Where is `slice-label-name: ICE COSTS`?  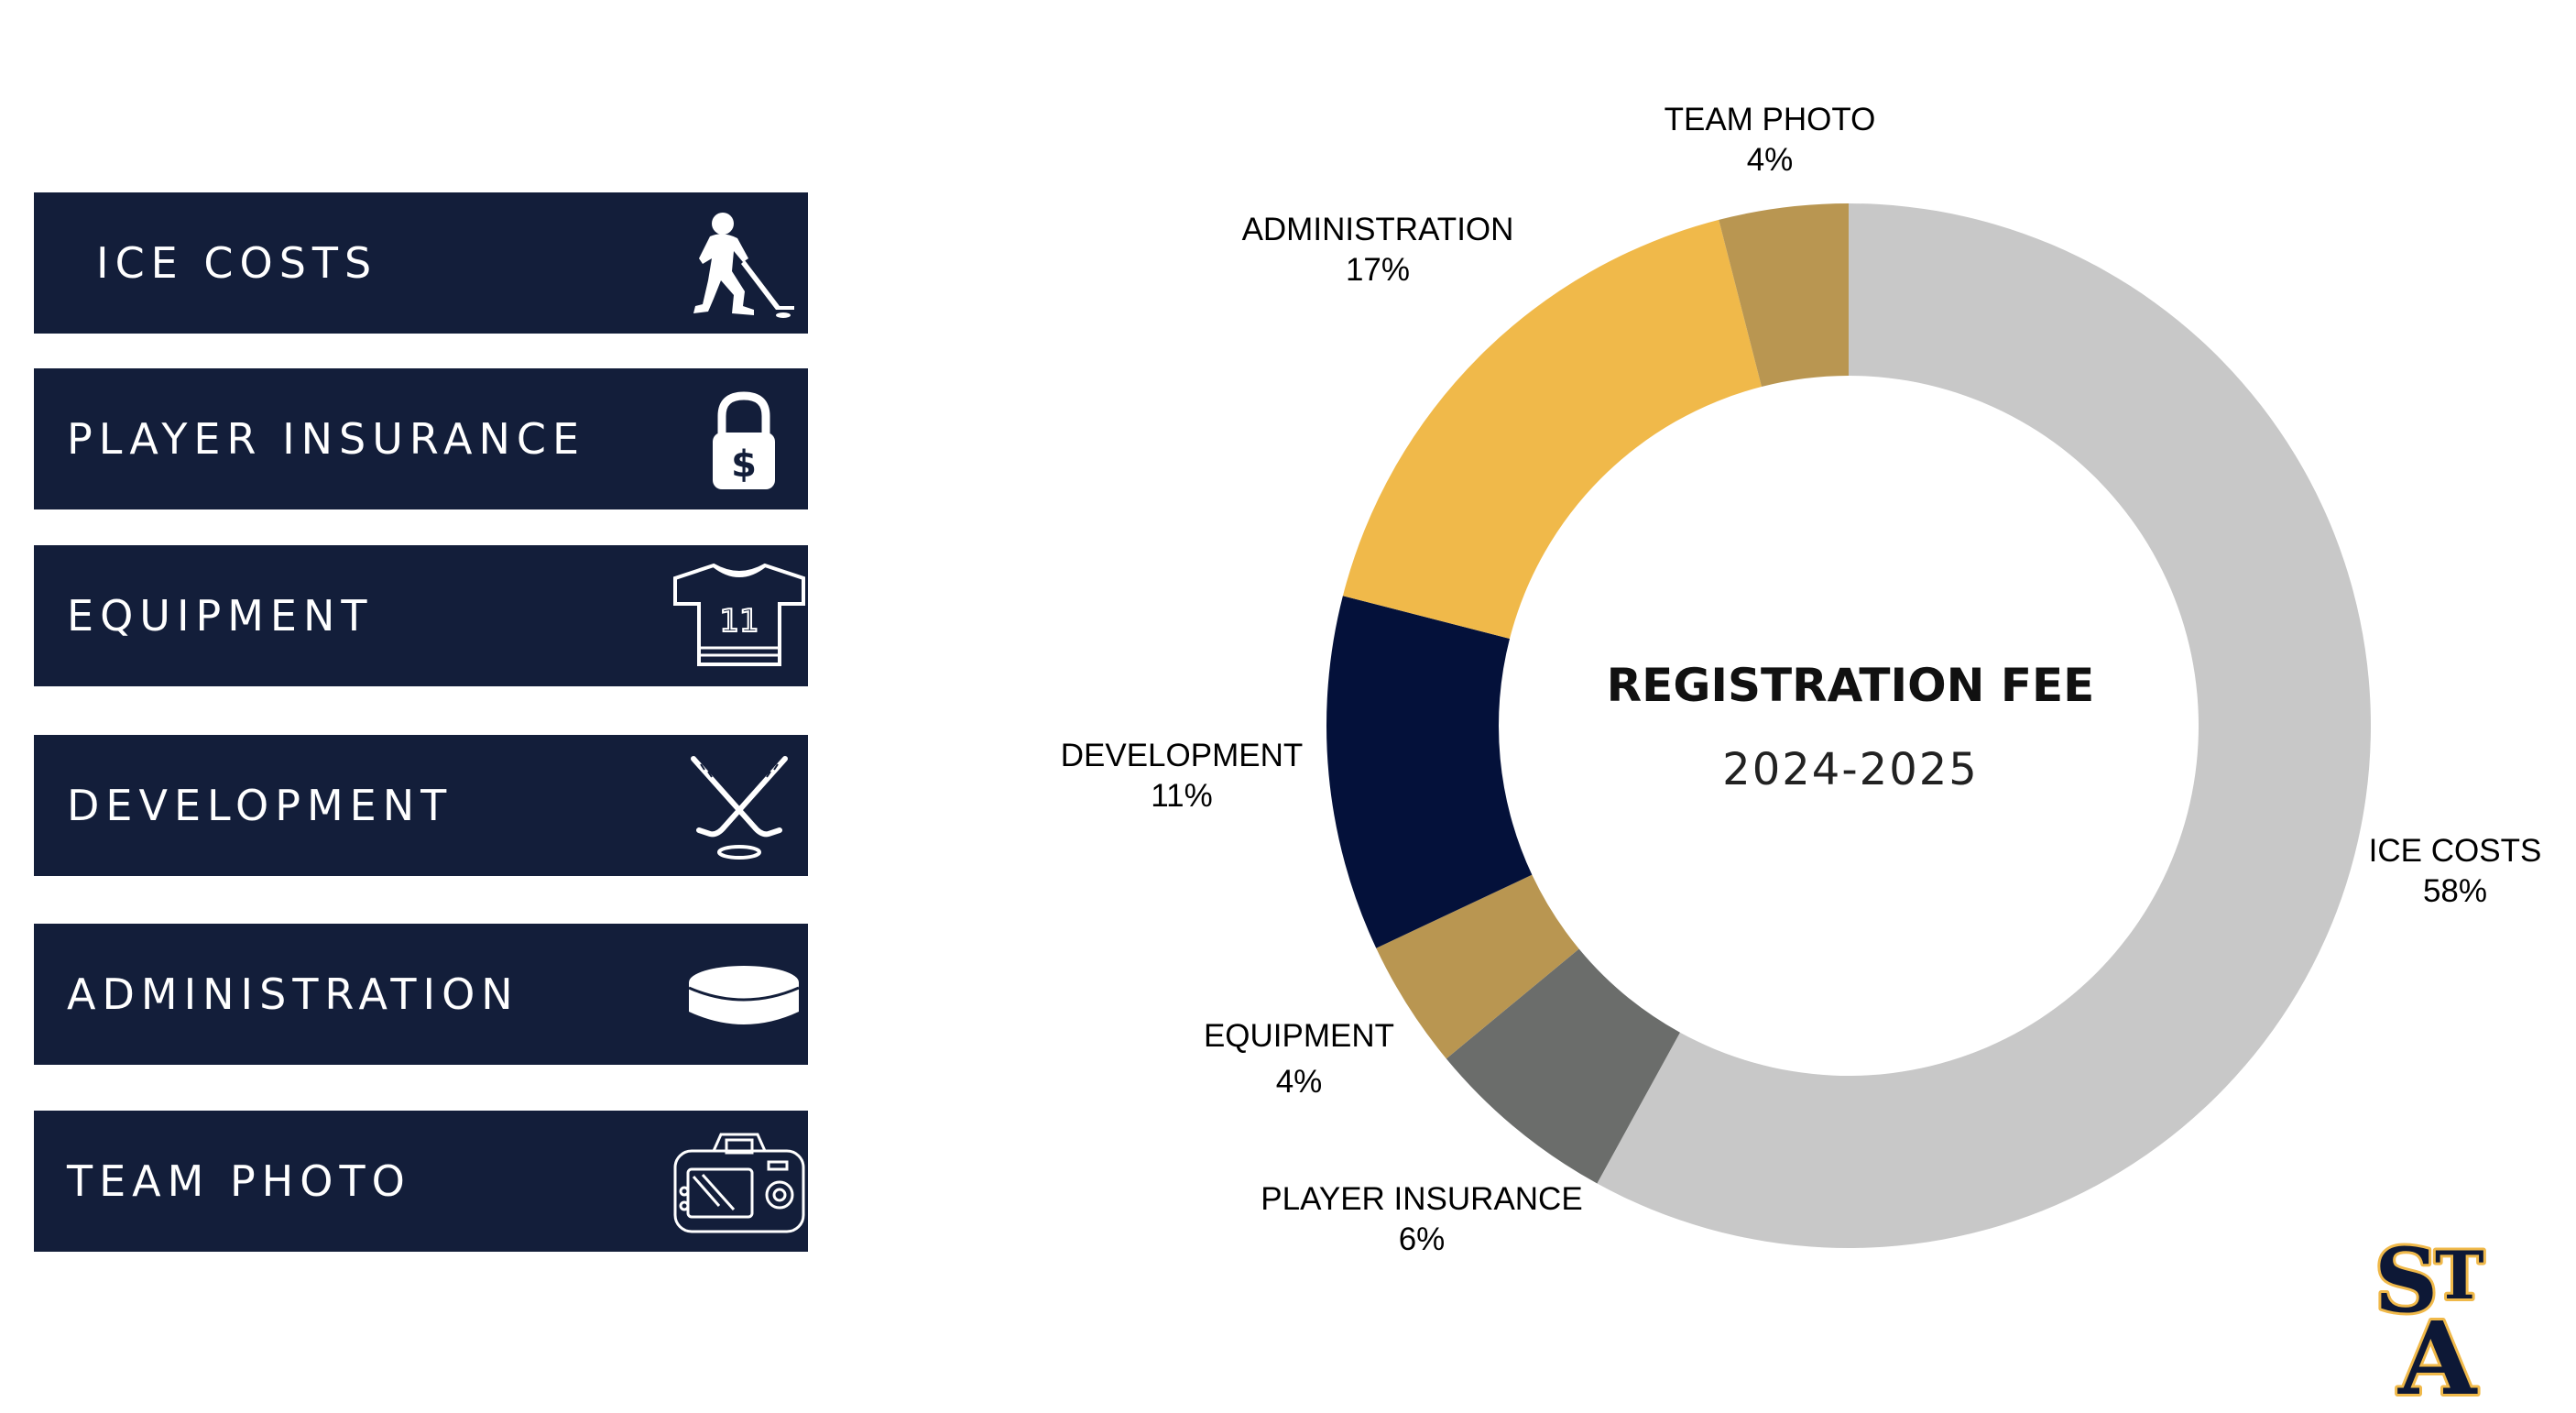
slice-label-name: ICE COSTS is located at coordinates (2455, 851).